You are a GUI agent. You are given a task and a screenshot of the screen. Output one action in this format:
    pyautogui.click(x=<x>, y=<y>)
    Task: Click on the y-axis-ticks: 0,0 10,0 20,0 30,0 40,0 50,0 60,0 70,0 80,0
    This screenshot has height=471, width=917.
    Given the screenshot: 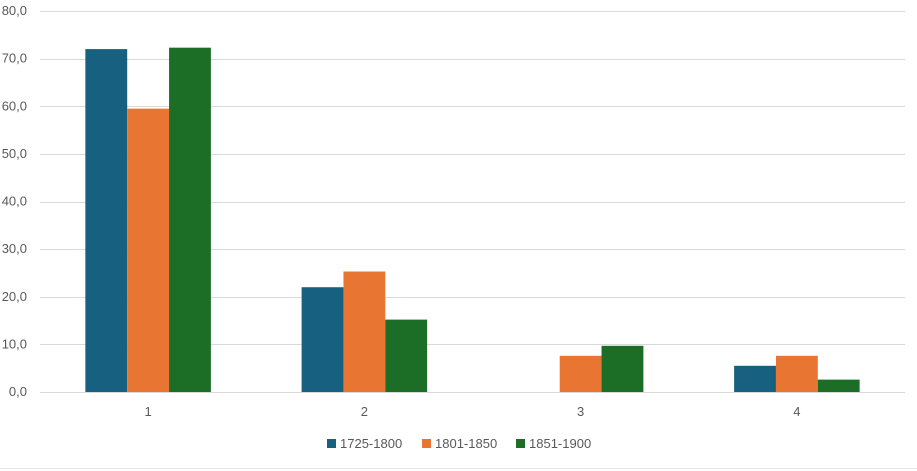 What is the action you would take?
    pyautogui.click(x=14, y=201)
    